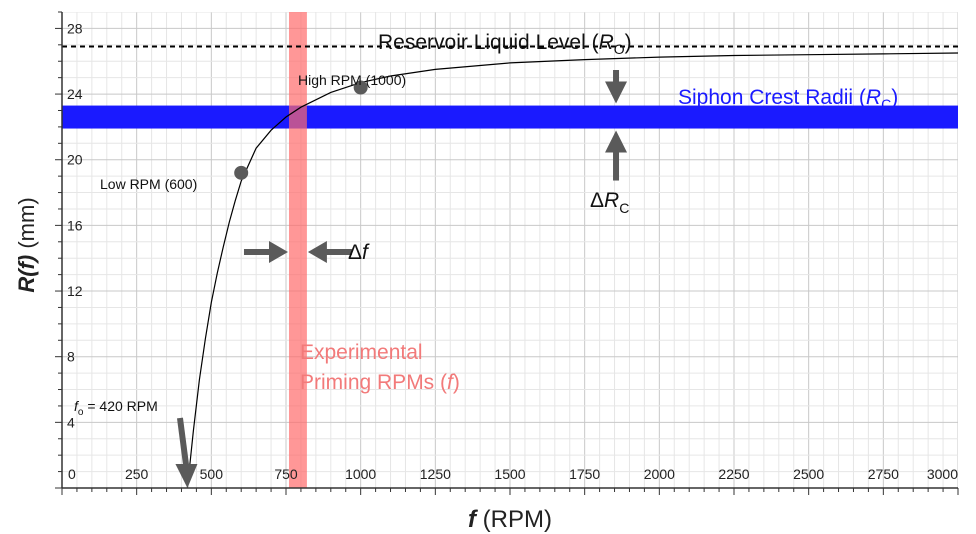 The image size is (976, 534). What do you see at coordinates (359, 252) in the screenshot?
I see `delta-f-label: Δf` at bounding box center [359, 252].